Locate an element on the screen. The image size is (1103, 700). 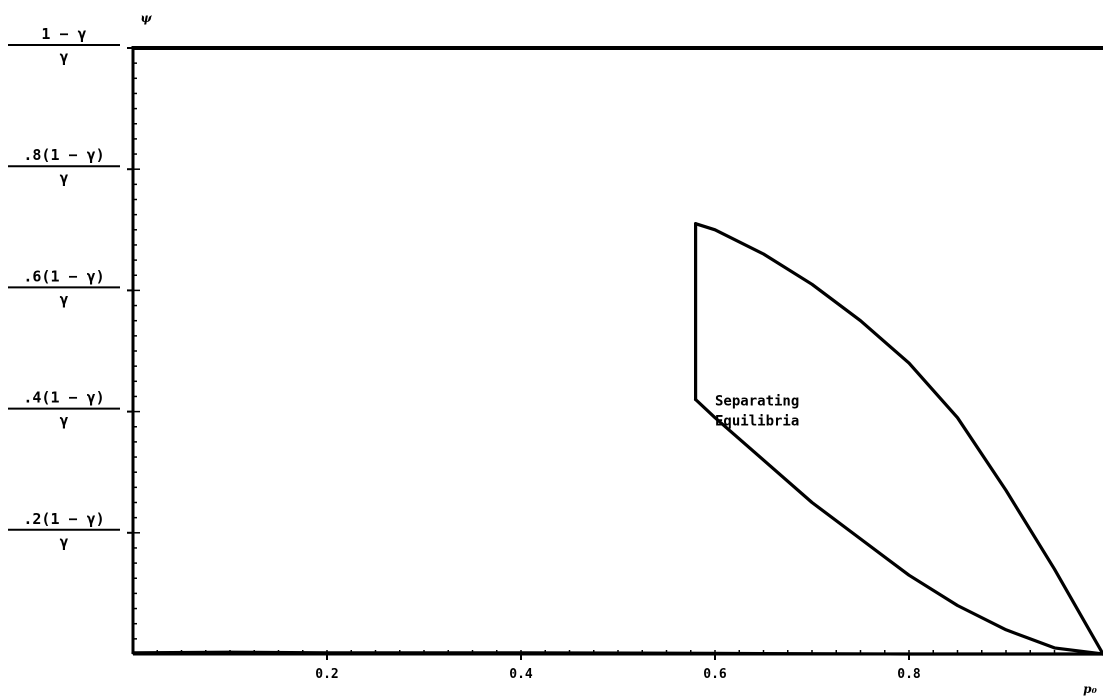
x-tick-label: 0.6 is located at coordinates (715, 674).